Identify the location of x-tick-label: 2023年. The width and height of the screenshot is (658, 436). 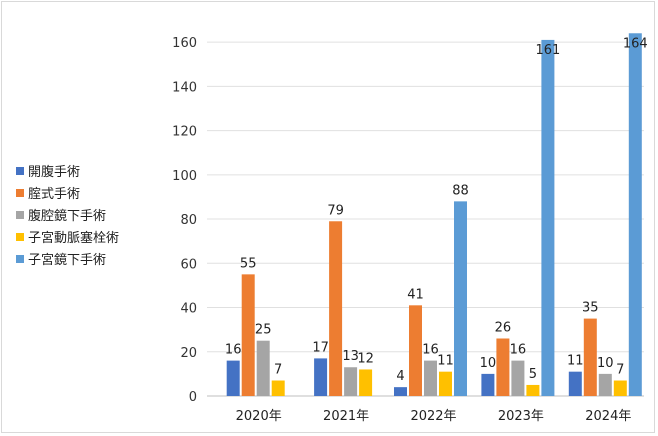
(521, 416).